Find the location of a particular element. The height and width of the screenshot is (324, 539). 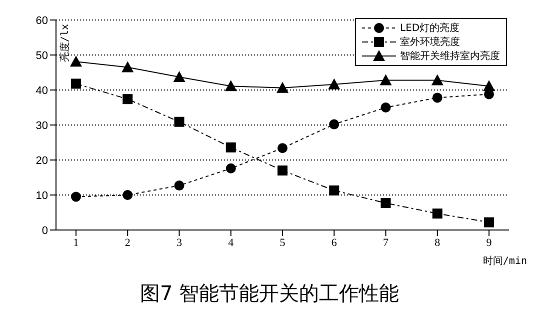

y-tick-label: 40 is located at coordinates (42, 90).